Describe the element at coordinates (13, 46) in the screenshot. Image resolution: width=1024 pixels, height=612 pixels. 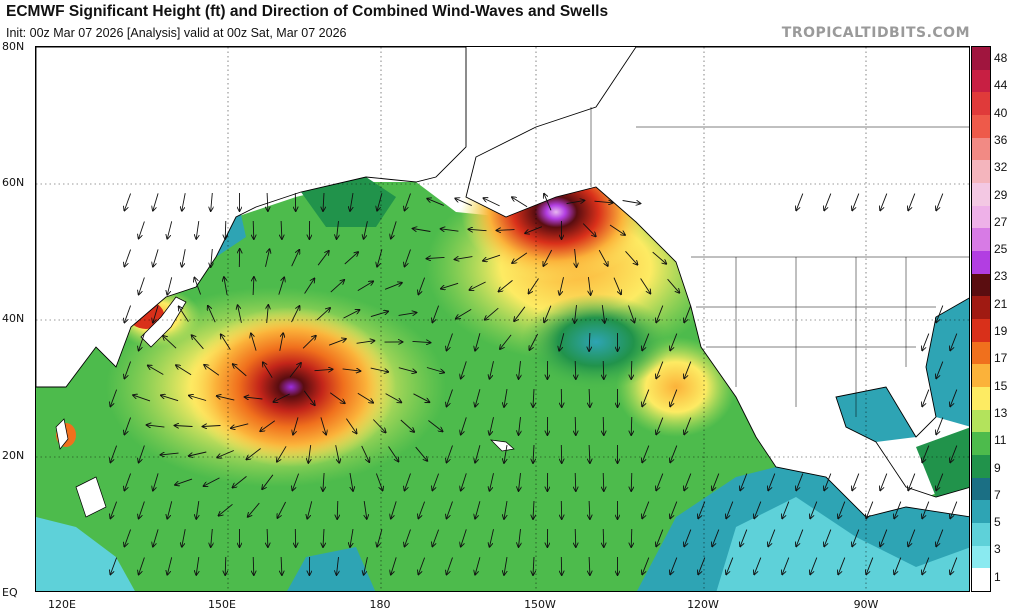
I see `lat-label: 80N` at that location.